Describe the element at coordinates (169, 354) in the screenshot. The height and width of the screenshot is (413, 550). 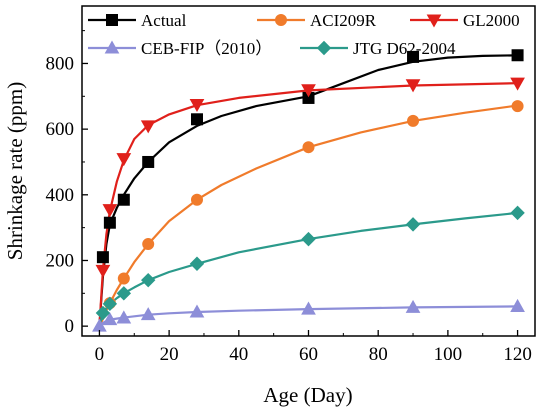
I see `x-tick-label: 20` at that location.